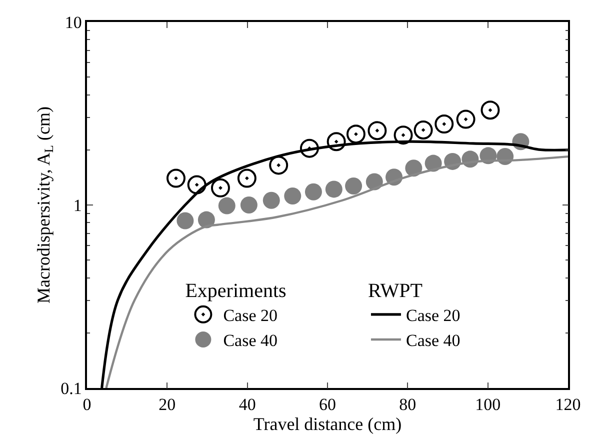 This screenshot has height=443, width=603. Describe the element at coordinates (395, 291) in the screenshot. I see `annotation: RWPT` at that location.